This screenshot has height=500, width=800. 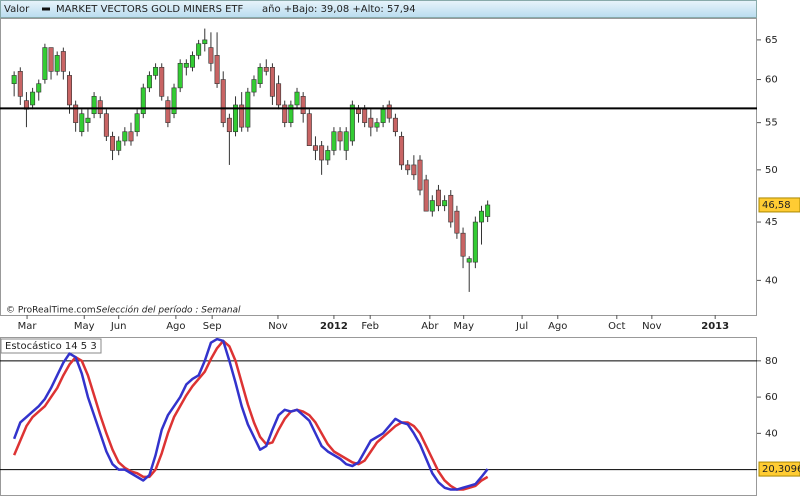 I want to click on last-value-label: 46,58, so click(x=776, y=205).